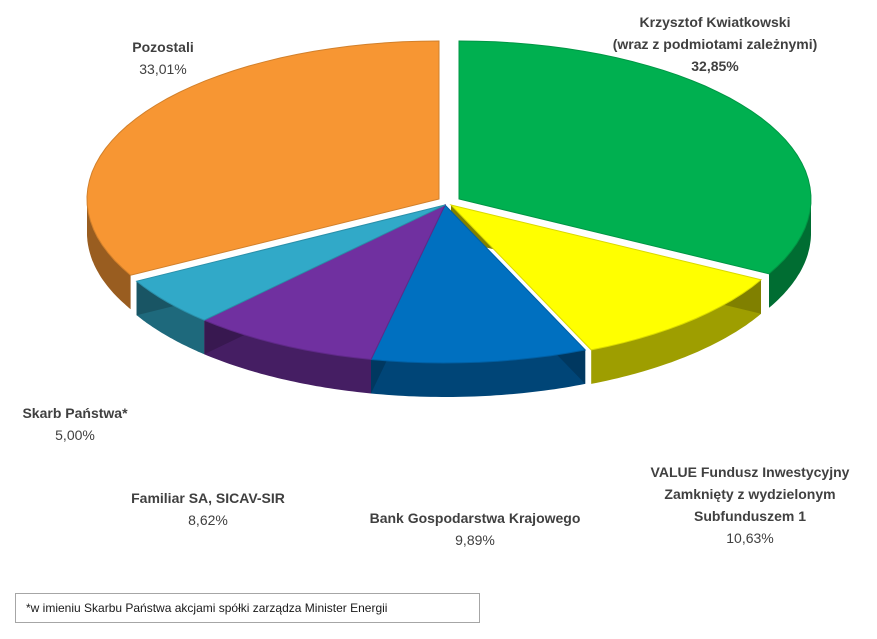 The height and width of the screenshot is (639, 877). Describe the element at coordinates (750, 472) in the screenshot. I see `slice-name-label: VALUE Fundusz Inwestycyjny` at that location.